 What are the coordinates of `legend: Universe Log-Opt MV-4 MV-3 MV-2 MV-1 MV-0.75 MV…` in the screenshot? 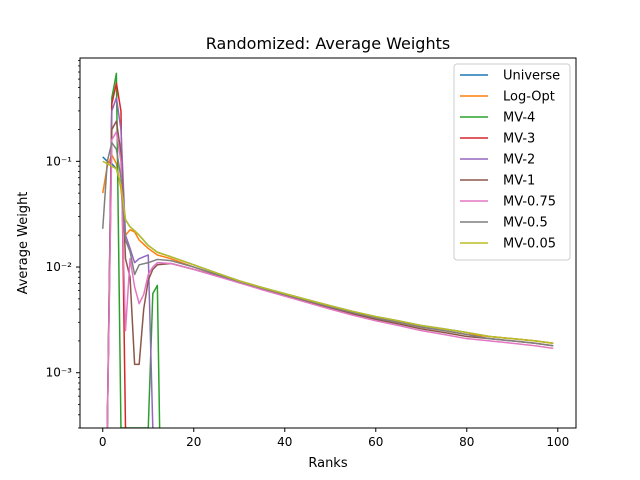 It's located at (512, 162).